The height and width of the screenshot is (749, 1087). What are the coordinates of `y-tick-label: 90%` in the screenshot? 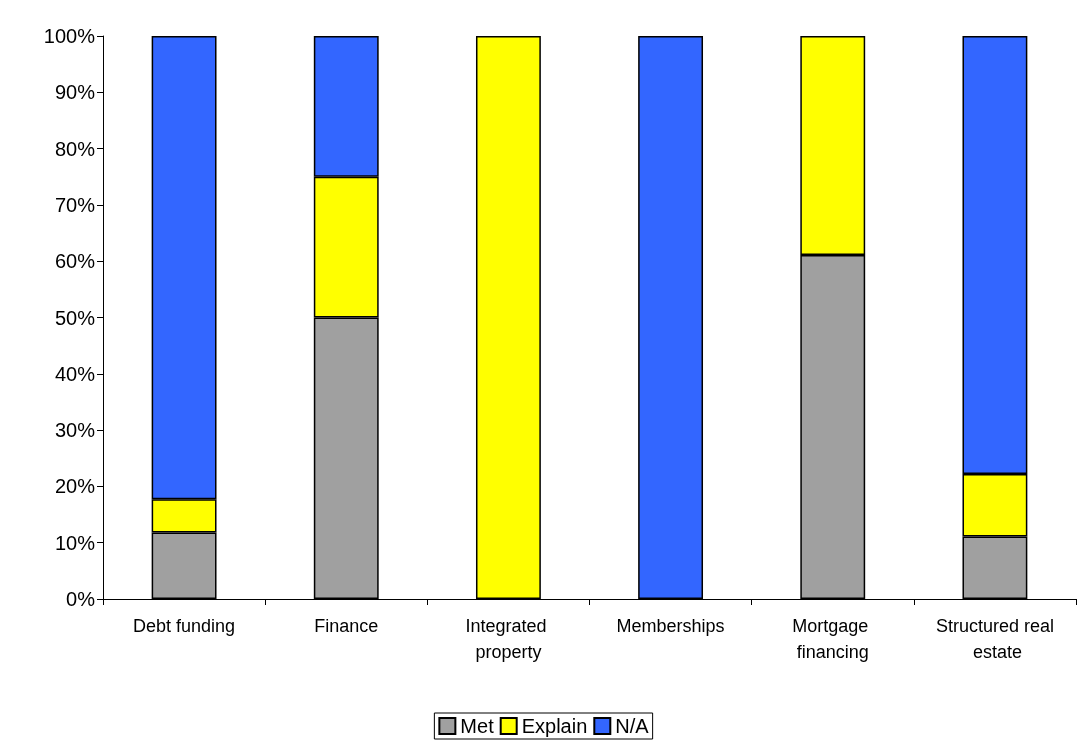 It's located at (75, 92).